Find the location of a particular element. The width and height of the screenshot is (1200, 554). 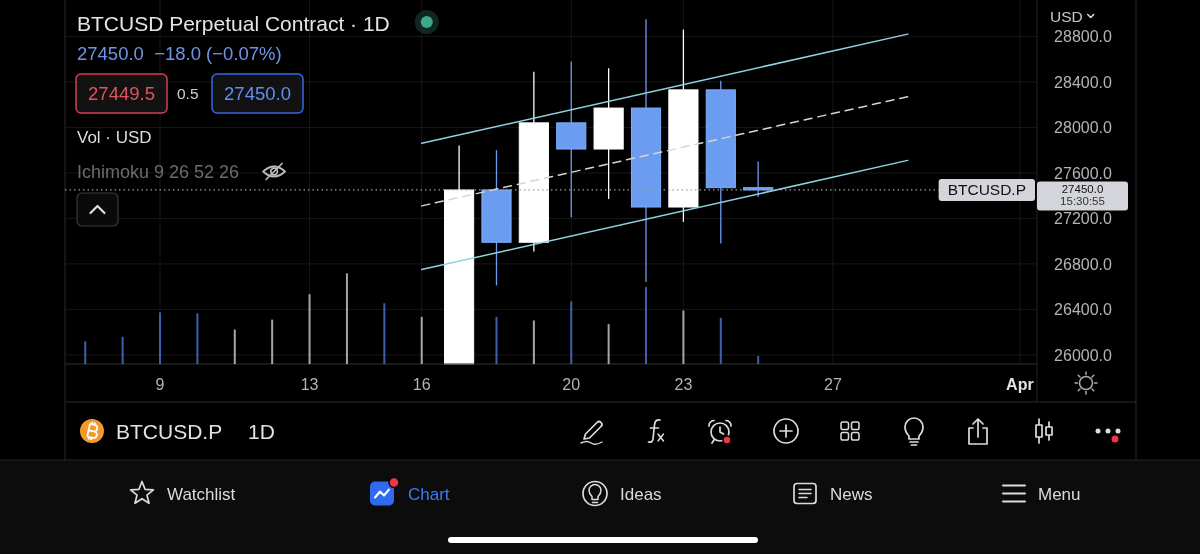

y-tick-label: 28800.0 is located at coordinates (1083, 37).